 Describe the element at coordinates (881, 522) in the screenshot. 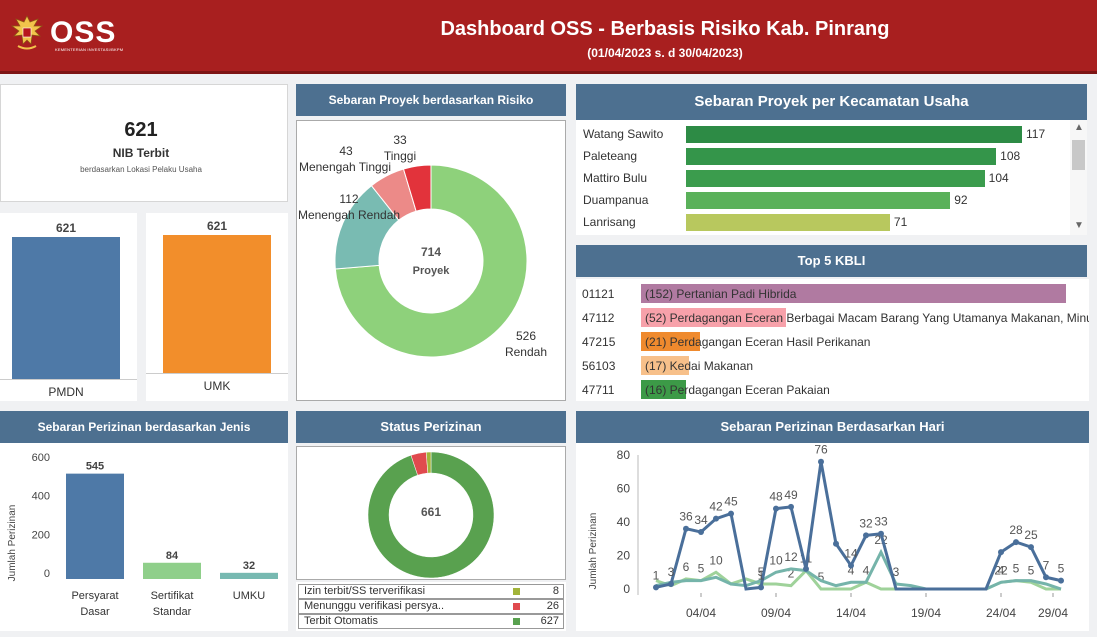

I see `harian-point-label: 33` at that location.